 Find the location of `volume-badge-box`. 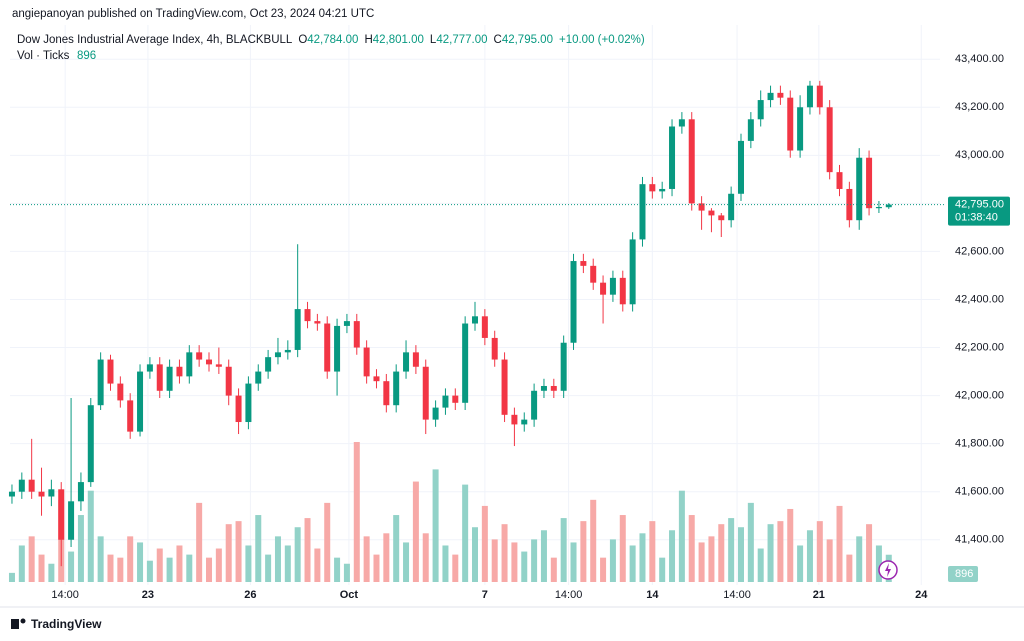

volume-badge-box is located at coordinates (963, 574).